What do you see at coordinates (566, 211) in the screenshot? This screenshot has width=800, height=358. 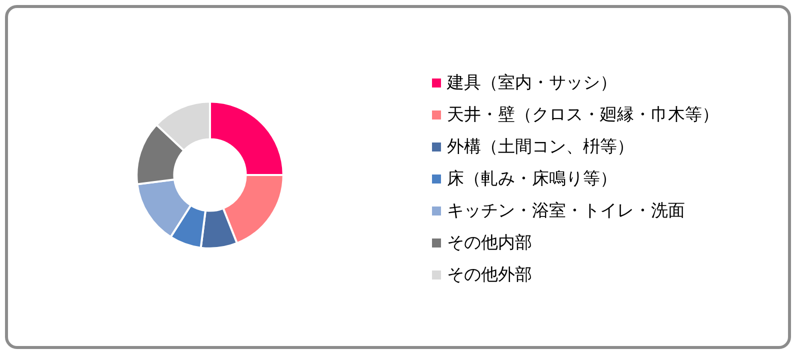 I see `legend-label: キッチン・浴室・トイレ・洗面` at bounding box center [566, 211].